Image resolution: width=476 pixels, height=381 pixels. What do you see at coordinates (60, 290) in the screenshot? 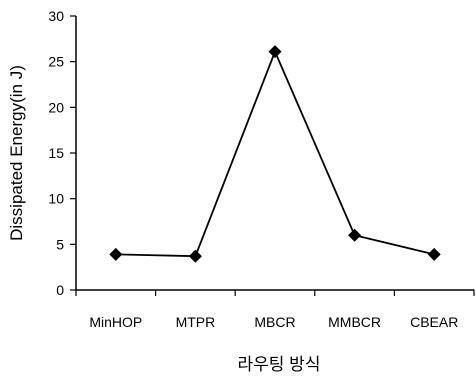
I see `y-tick-label: 0` at bounding box center [60, 290].